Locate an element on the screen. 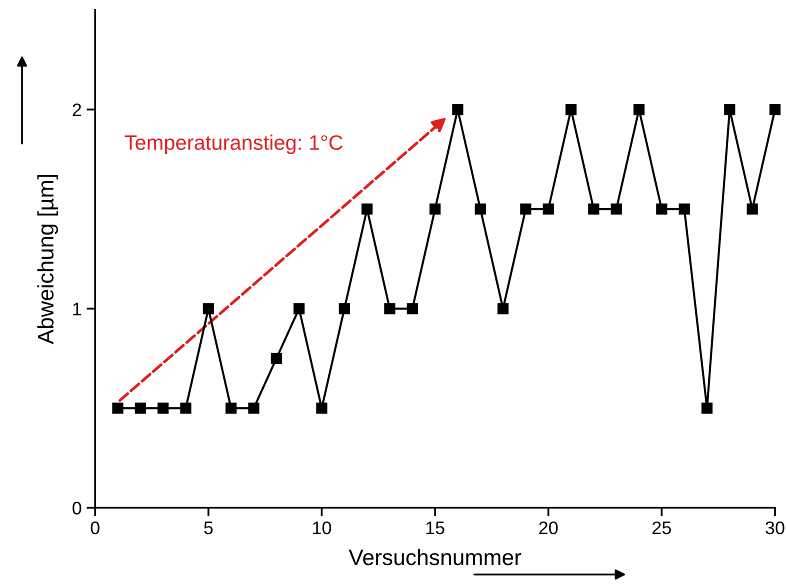 The image size is (786, 585). x-tick-label: 0 is located at coordinates (95, 527).